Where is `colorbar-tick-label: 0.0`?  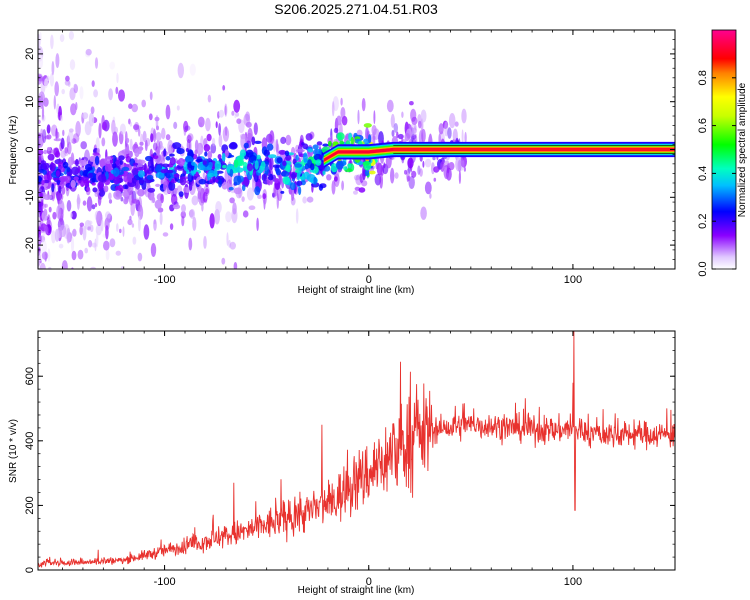 colorbar-tick-label: 0.0 is located at coordinates (703, 268).